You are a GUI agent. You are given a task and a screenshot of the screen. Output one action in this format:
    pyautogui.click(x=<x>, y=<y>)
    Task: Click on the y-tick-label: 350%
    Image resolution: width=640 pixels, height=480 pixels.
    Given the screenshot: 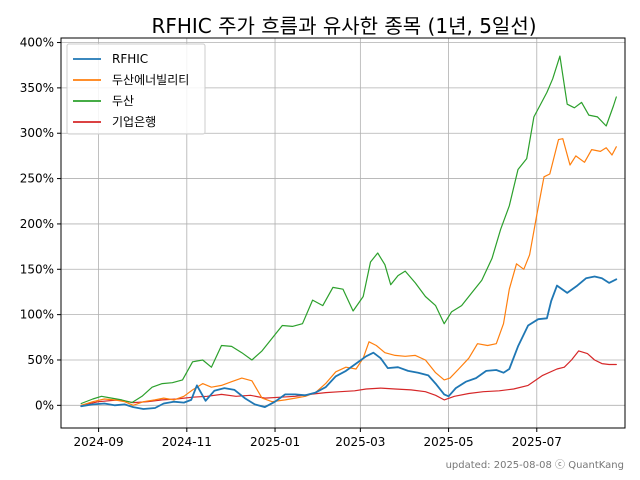 What is the action you would take?
    pyautogui.click(x=37, y=88)
    